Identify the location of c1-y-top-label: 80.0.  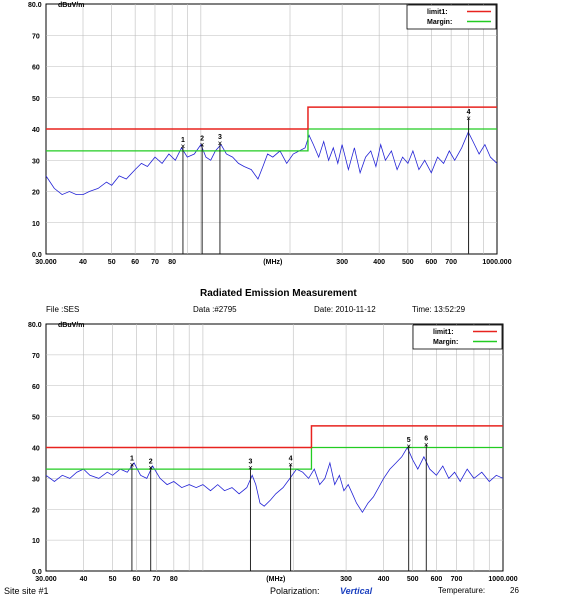
(35, 325).